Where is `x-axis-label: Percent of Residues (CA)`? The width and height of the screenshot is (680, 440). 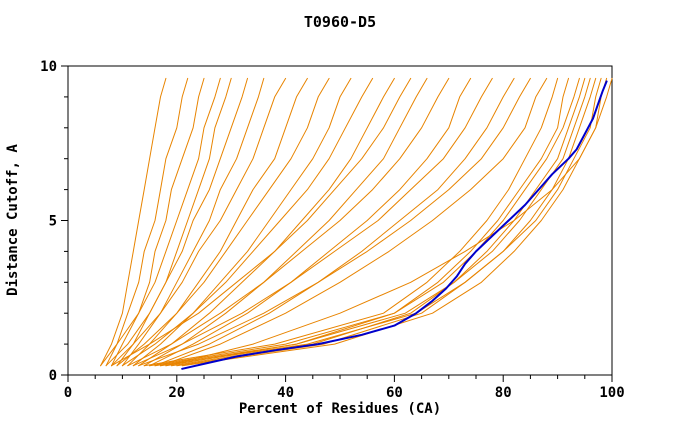
x-axis-label: Percent of Residues (CA) is located at coordinates (340, 409).